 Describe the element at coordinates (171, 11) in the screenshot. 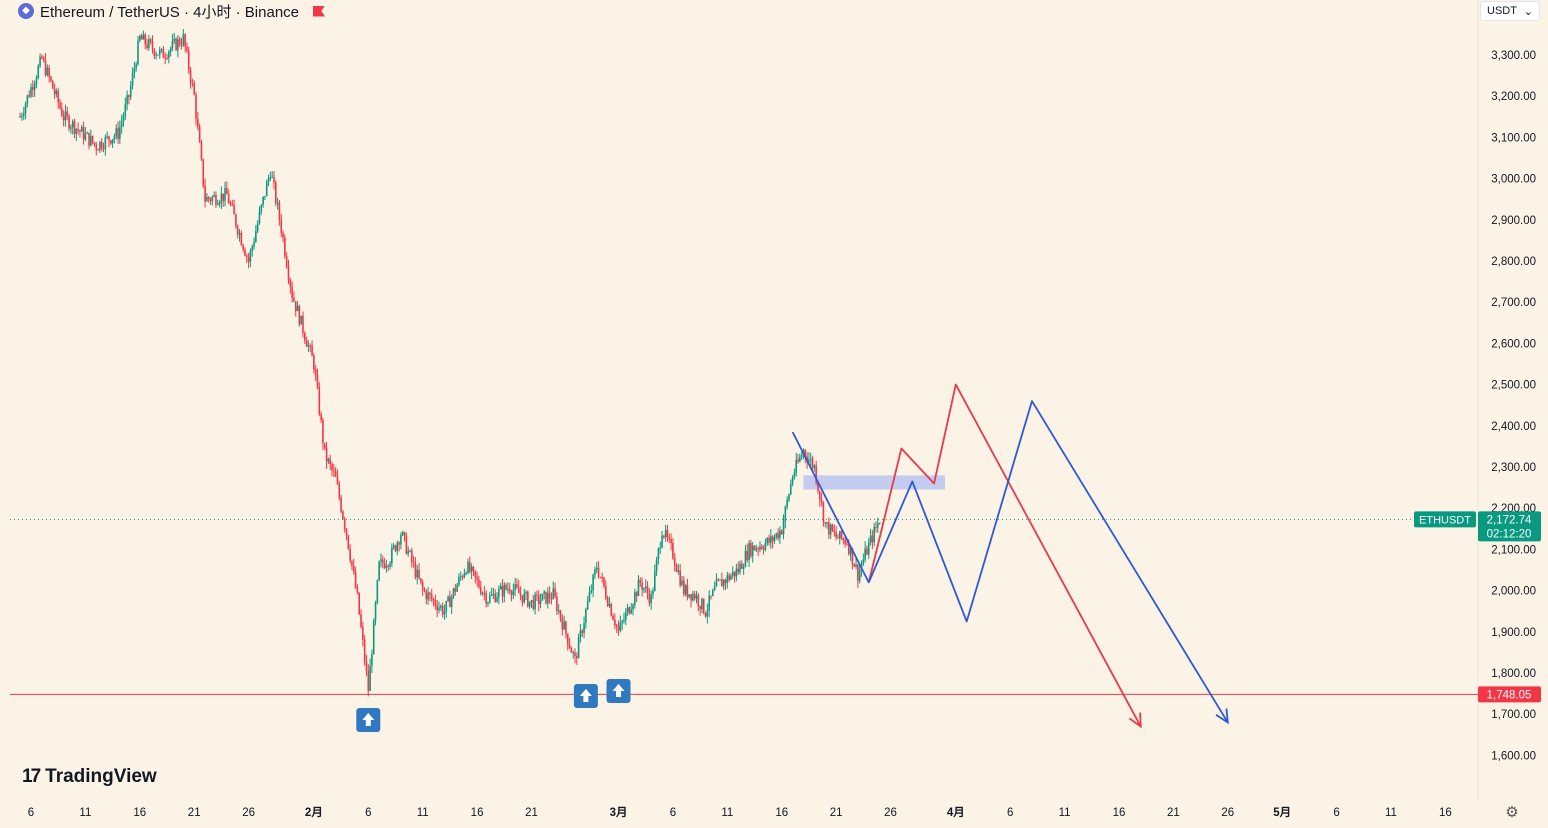

I see `symbol-header: ◆ Ethereum / TetherUS · 4小时 · Binance` at that location.